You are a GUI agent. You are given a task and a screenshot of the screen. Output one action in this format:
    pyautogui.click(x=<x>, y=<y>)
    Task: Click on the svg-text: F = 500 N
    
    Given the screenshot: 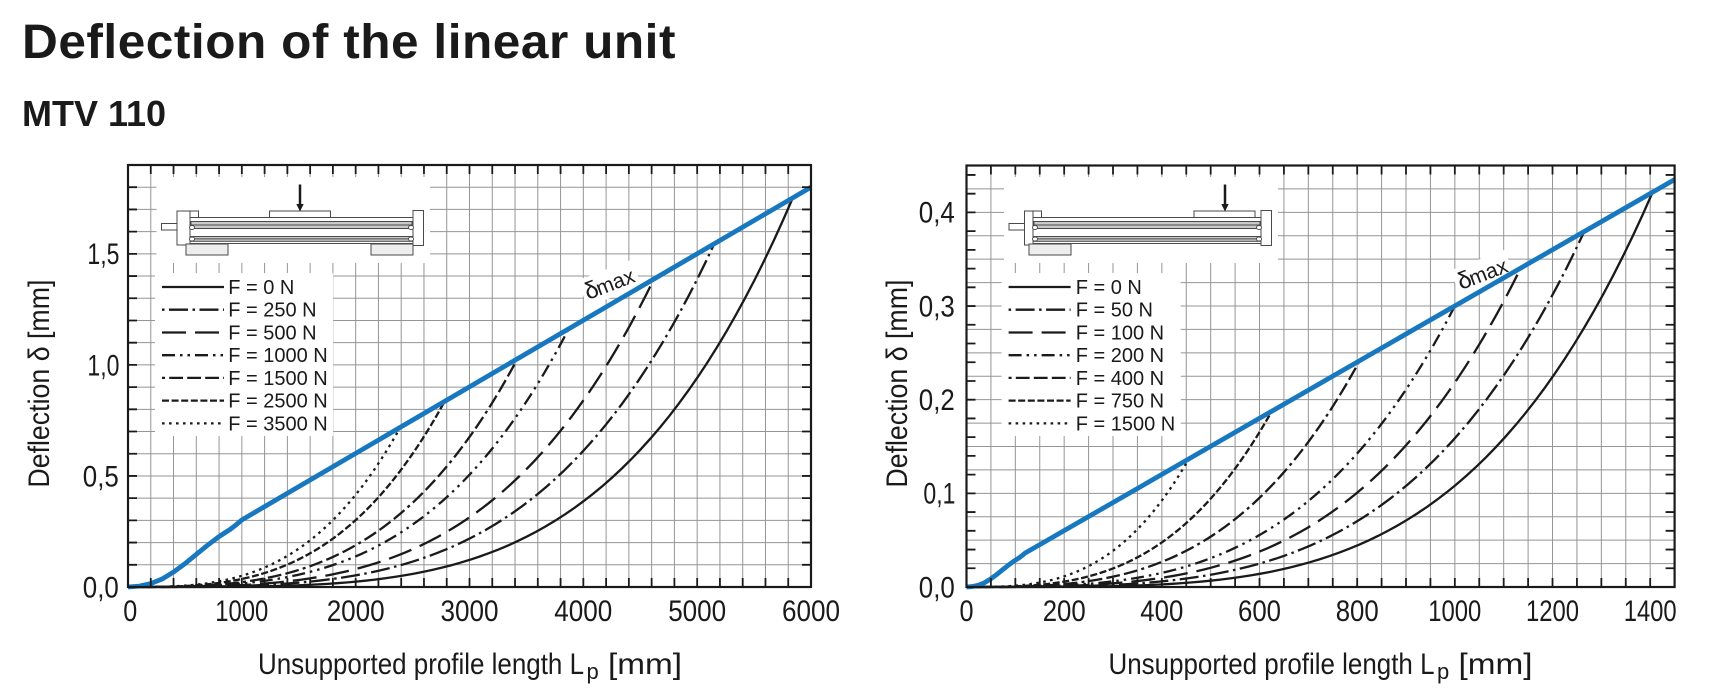 What is the action you would take?
    pyautogui.click(x=272, y=334)
    